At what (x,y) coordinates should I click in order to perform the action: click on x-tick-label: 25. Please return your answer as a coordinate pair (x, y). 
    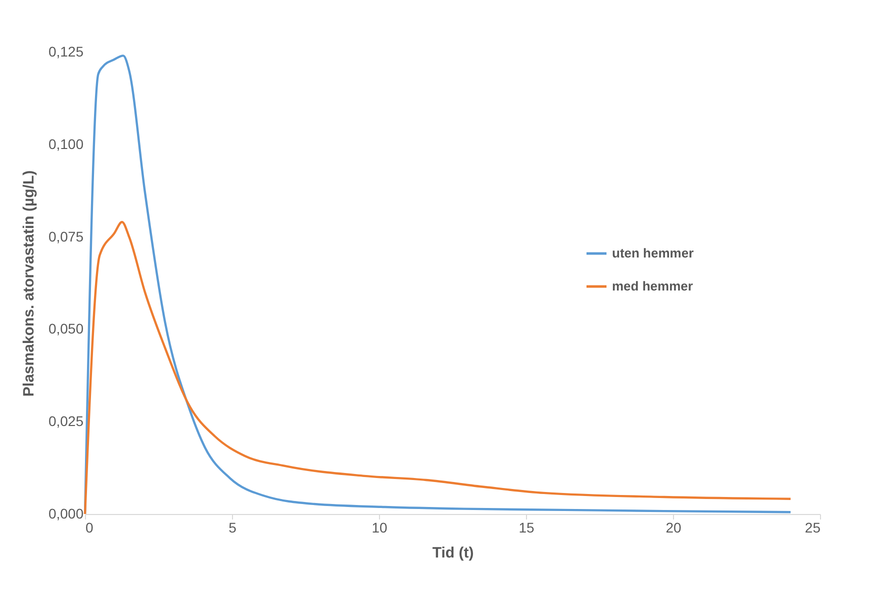
    Looking at the image, I should click on (812, 528).